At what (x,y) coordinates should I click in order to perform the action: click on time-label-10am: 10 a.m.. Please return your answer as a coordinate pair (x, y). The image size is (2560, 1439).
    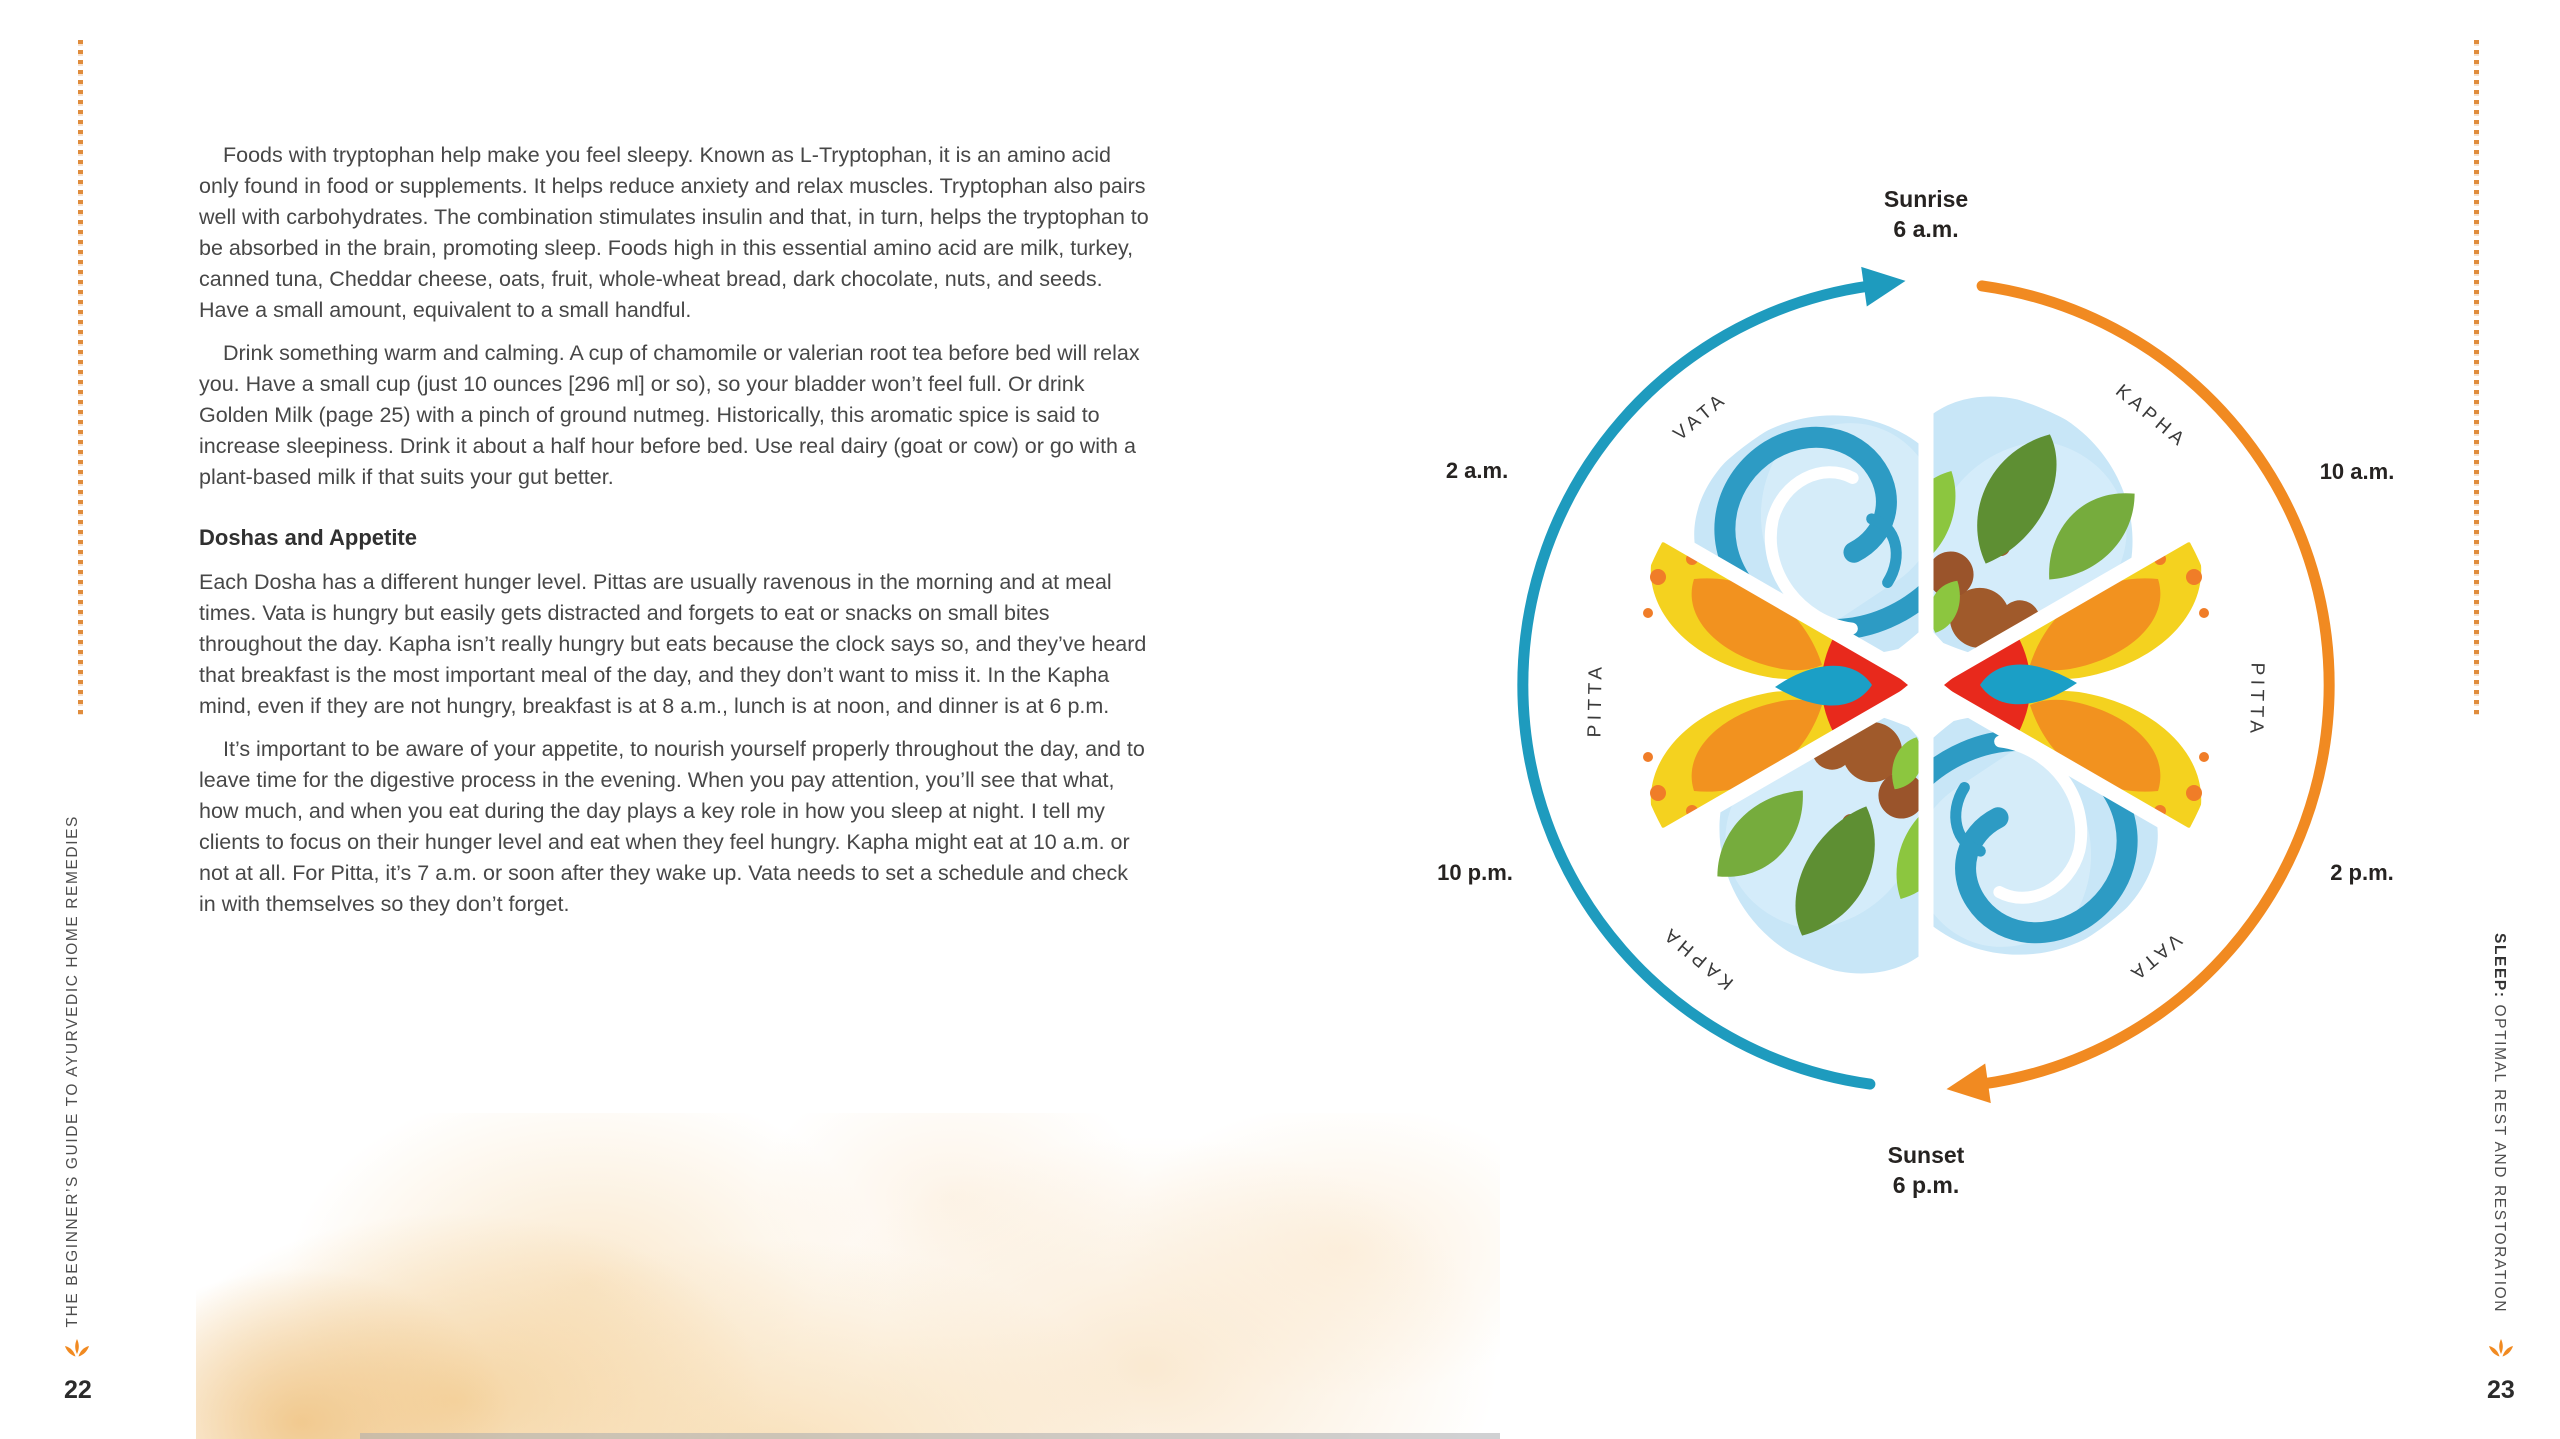
    Looking at the image, I should click on (2357, 471).